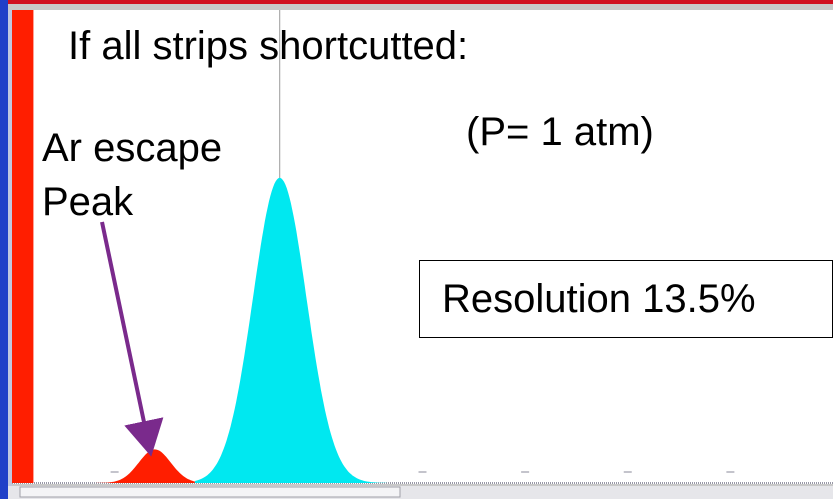 Image resolution: width=833 pixels, height=499 pixels. What do you see at coordinates (10, 250) in the screenshot?
I see `left-axis-ruler` at bounding box center [10, 250].